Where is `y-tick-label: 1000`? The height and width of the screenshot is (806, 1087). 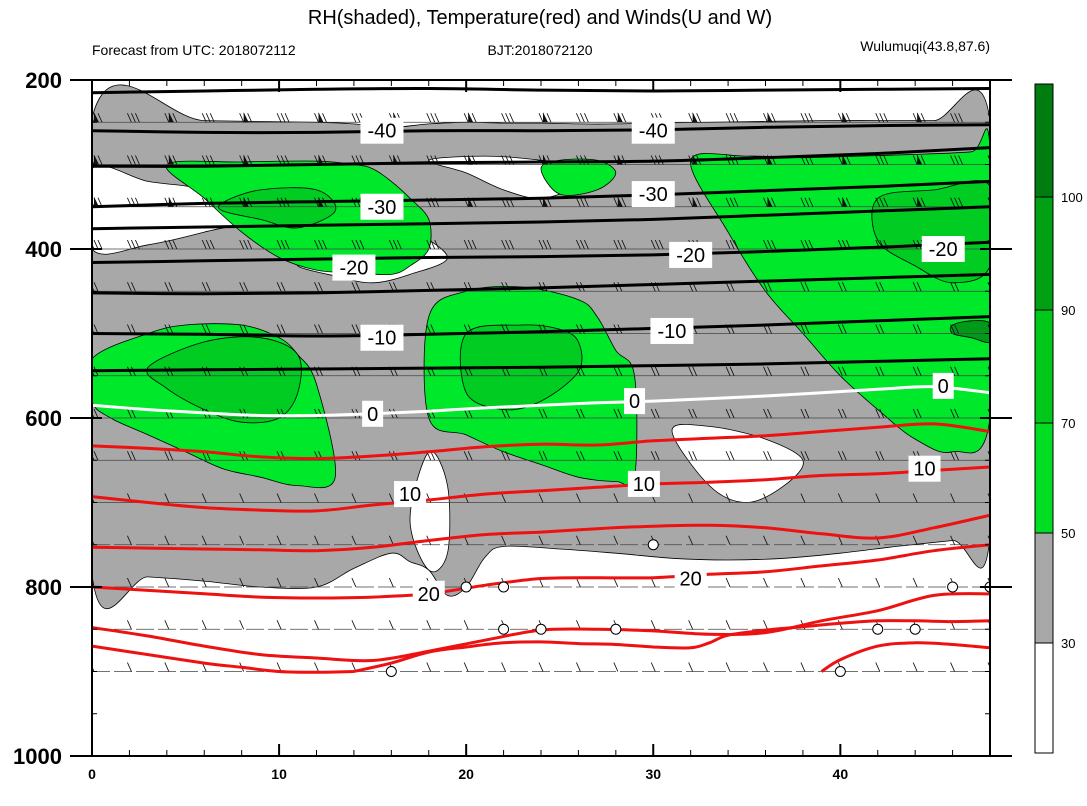 y-tick-label: 1000 is located at coordinates (37, 756).